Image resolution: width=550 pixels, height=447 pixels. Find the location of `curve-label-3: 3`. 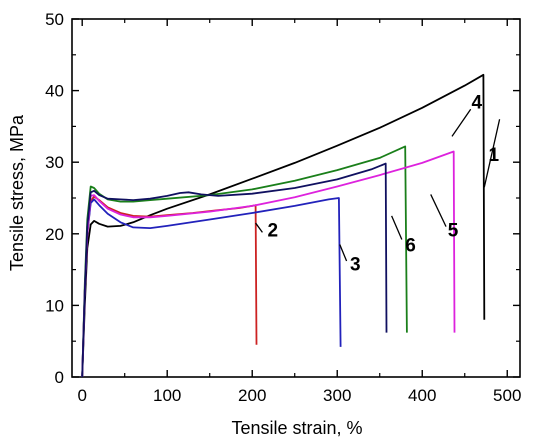

curve-label-3: 3 is located at coordinates (355, 264).